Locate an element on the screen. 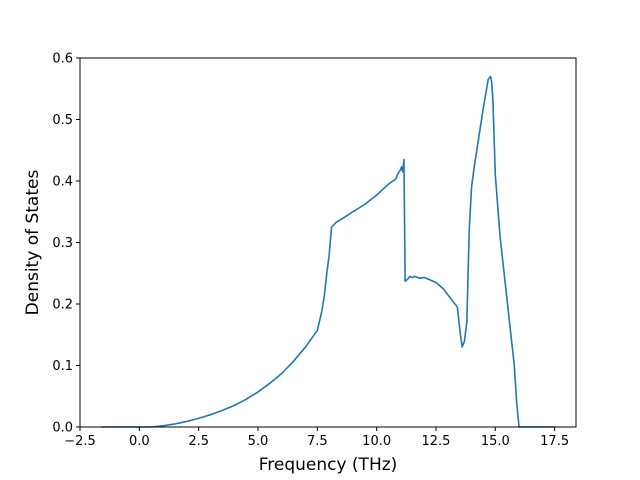 The height and width of the screenshot is (480, 640). y-tick-label: 0.0 is located at coordinates (62, 428).